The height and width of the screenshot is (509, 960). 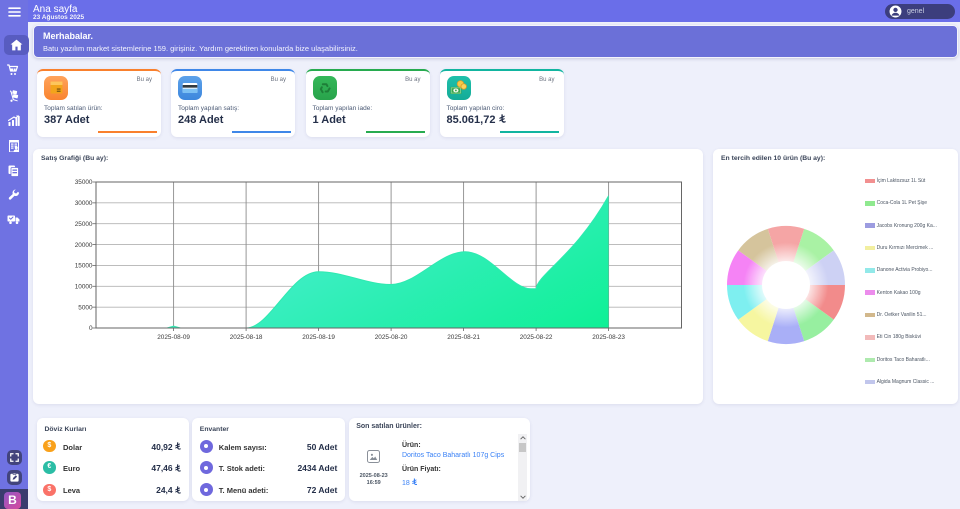 What do you see at coordinates (536, 337) in the screenshot?
I see `svg-text: 2025-08-22` at bounding box center [536, 337].